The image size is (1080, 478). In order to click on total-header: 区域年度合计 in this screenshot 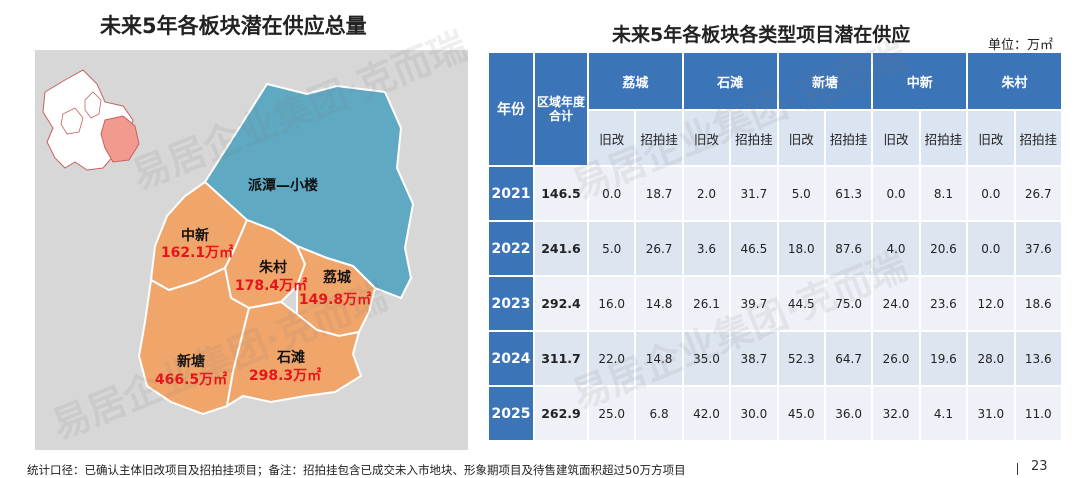, I will do `click(561, 109)`.